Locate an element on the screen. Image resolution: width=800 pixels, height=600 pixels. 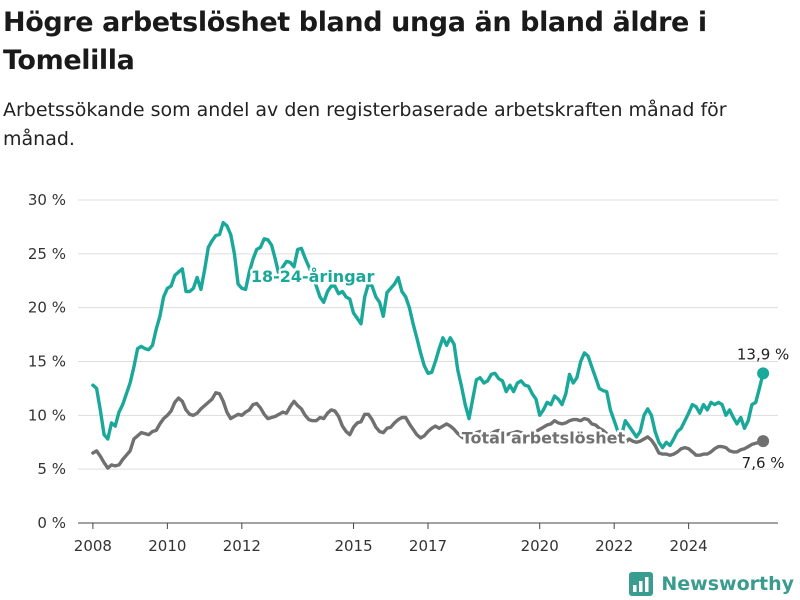
total-unemployment-line is located at coordinates (428, 430).